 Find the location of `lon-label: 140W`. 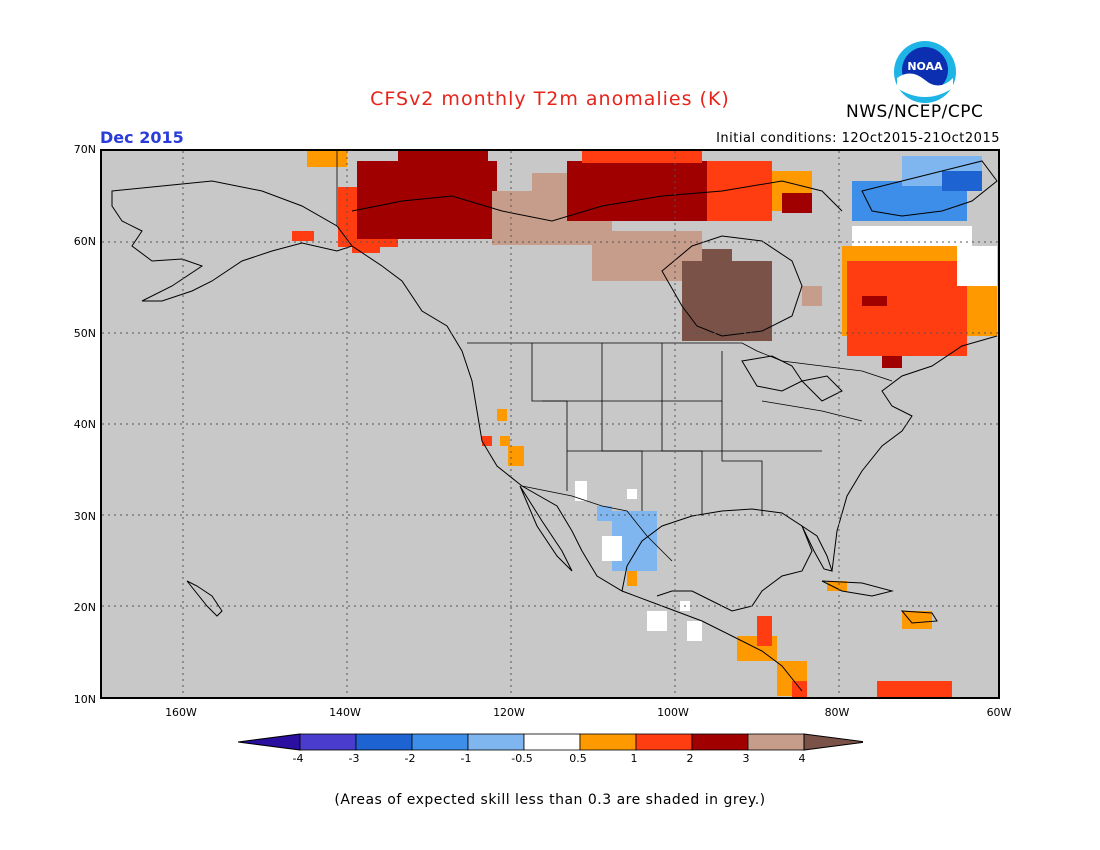

lon-label: 140W is located at coordinates (345, 712).